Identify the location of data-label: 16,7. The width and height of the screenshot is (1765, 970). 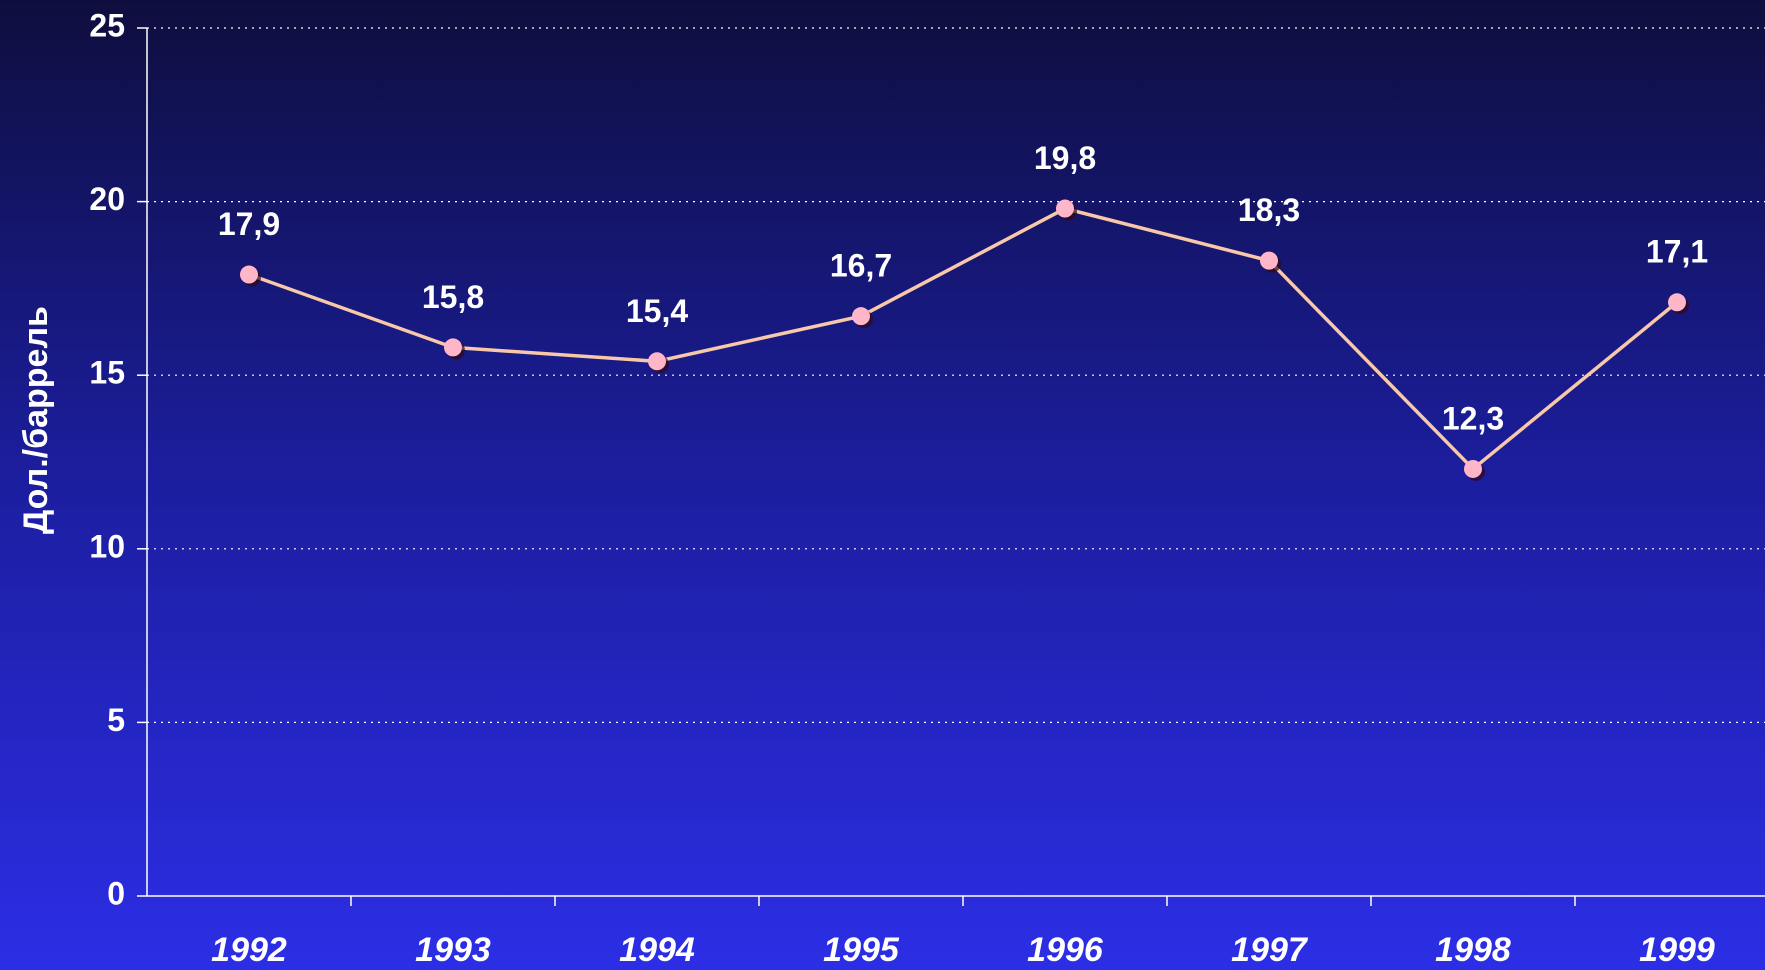
(861, 266).